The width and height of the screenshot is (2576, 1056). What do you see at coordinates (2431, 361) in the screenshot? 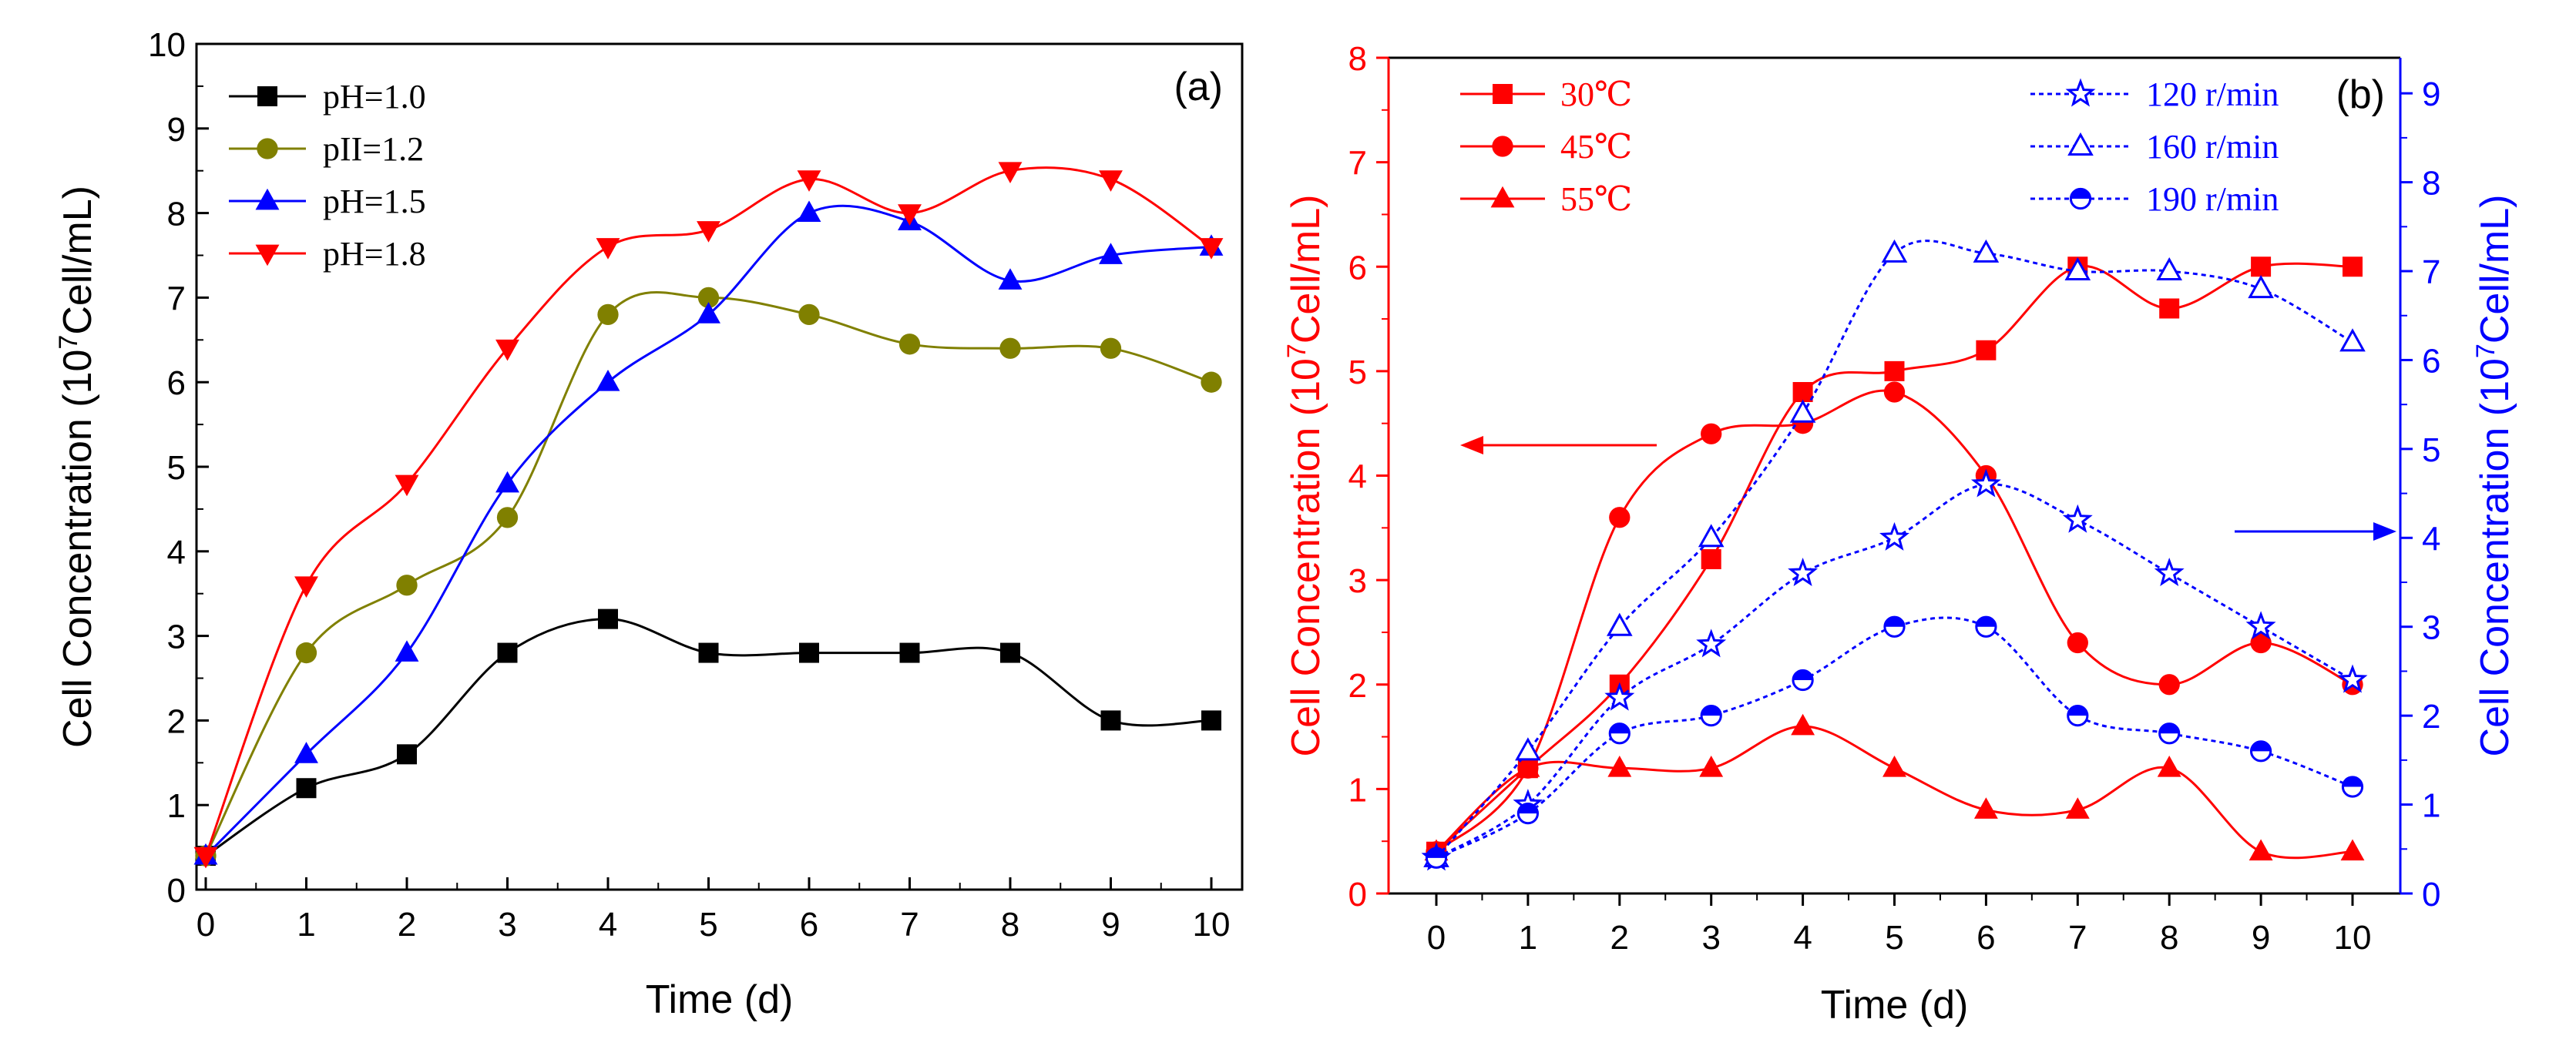
I see `panel-b-right-y-tick-label: 6` at bounding box center [2431, 361].